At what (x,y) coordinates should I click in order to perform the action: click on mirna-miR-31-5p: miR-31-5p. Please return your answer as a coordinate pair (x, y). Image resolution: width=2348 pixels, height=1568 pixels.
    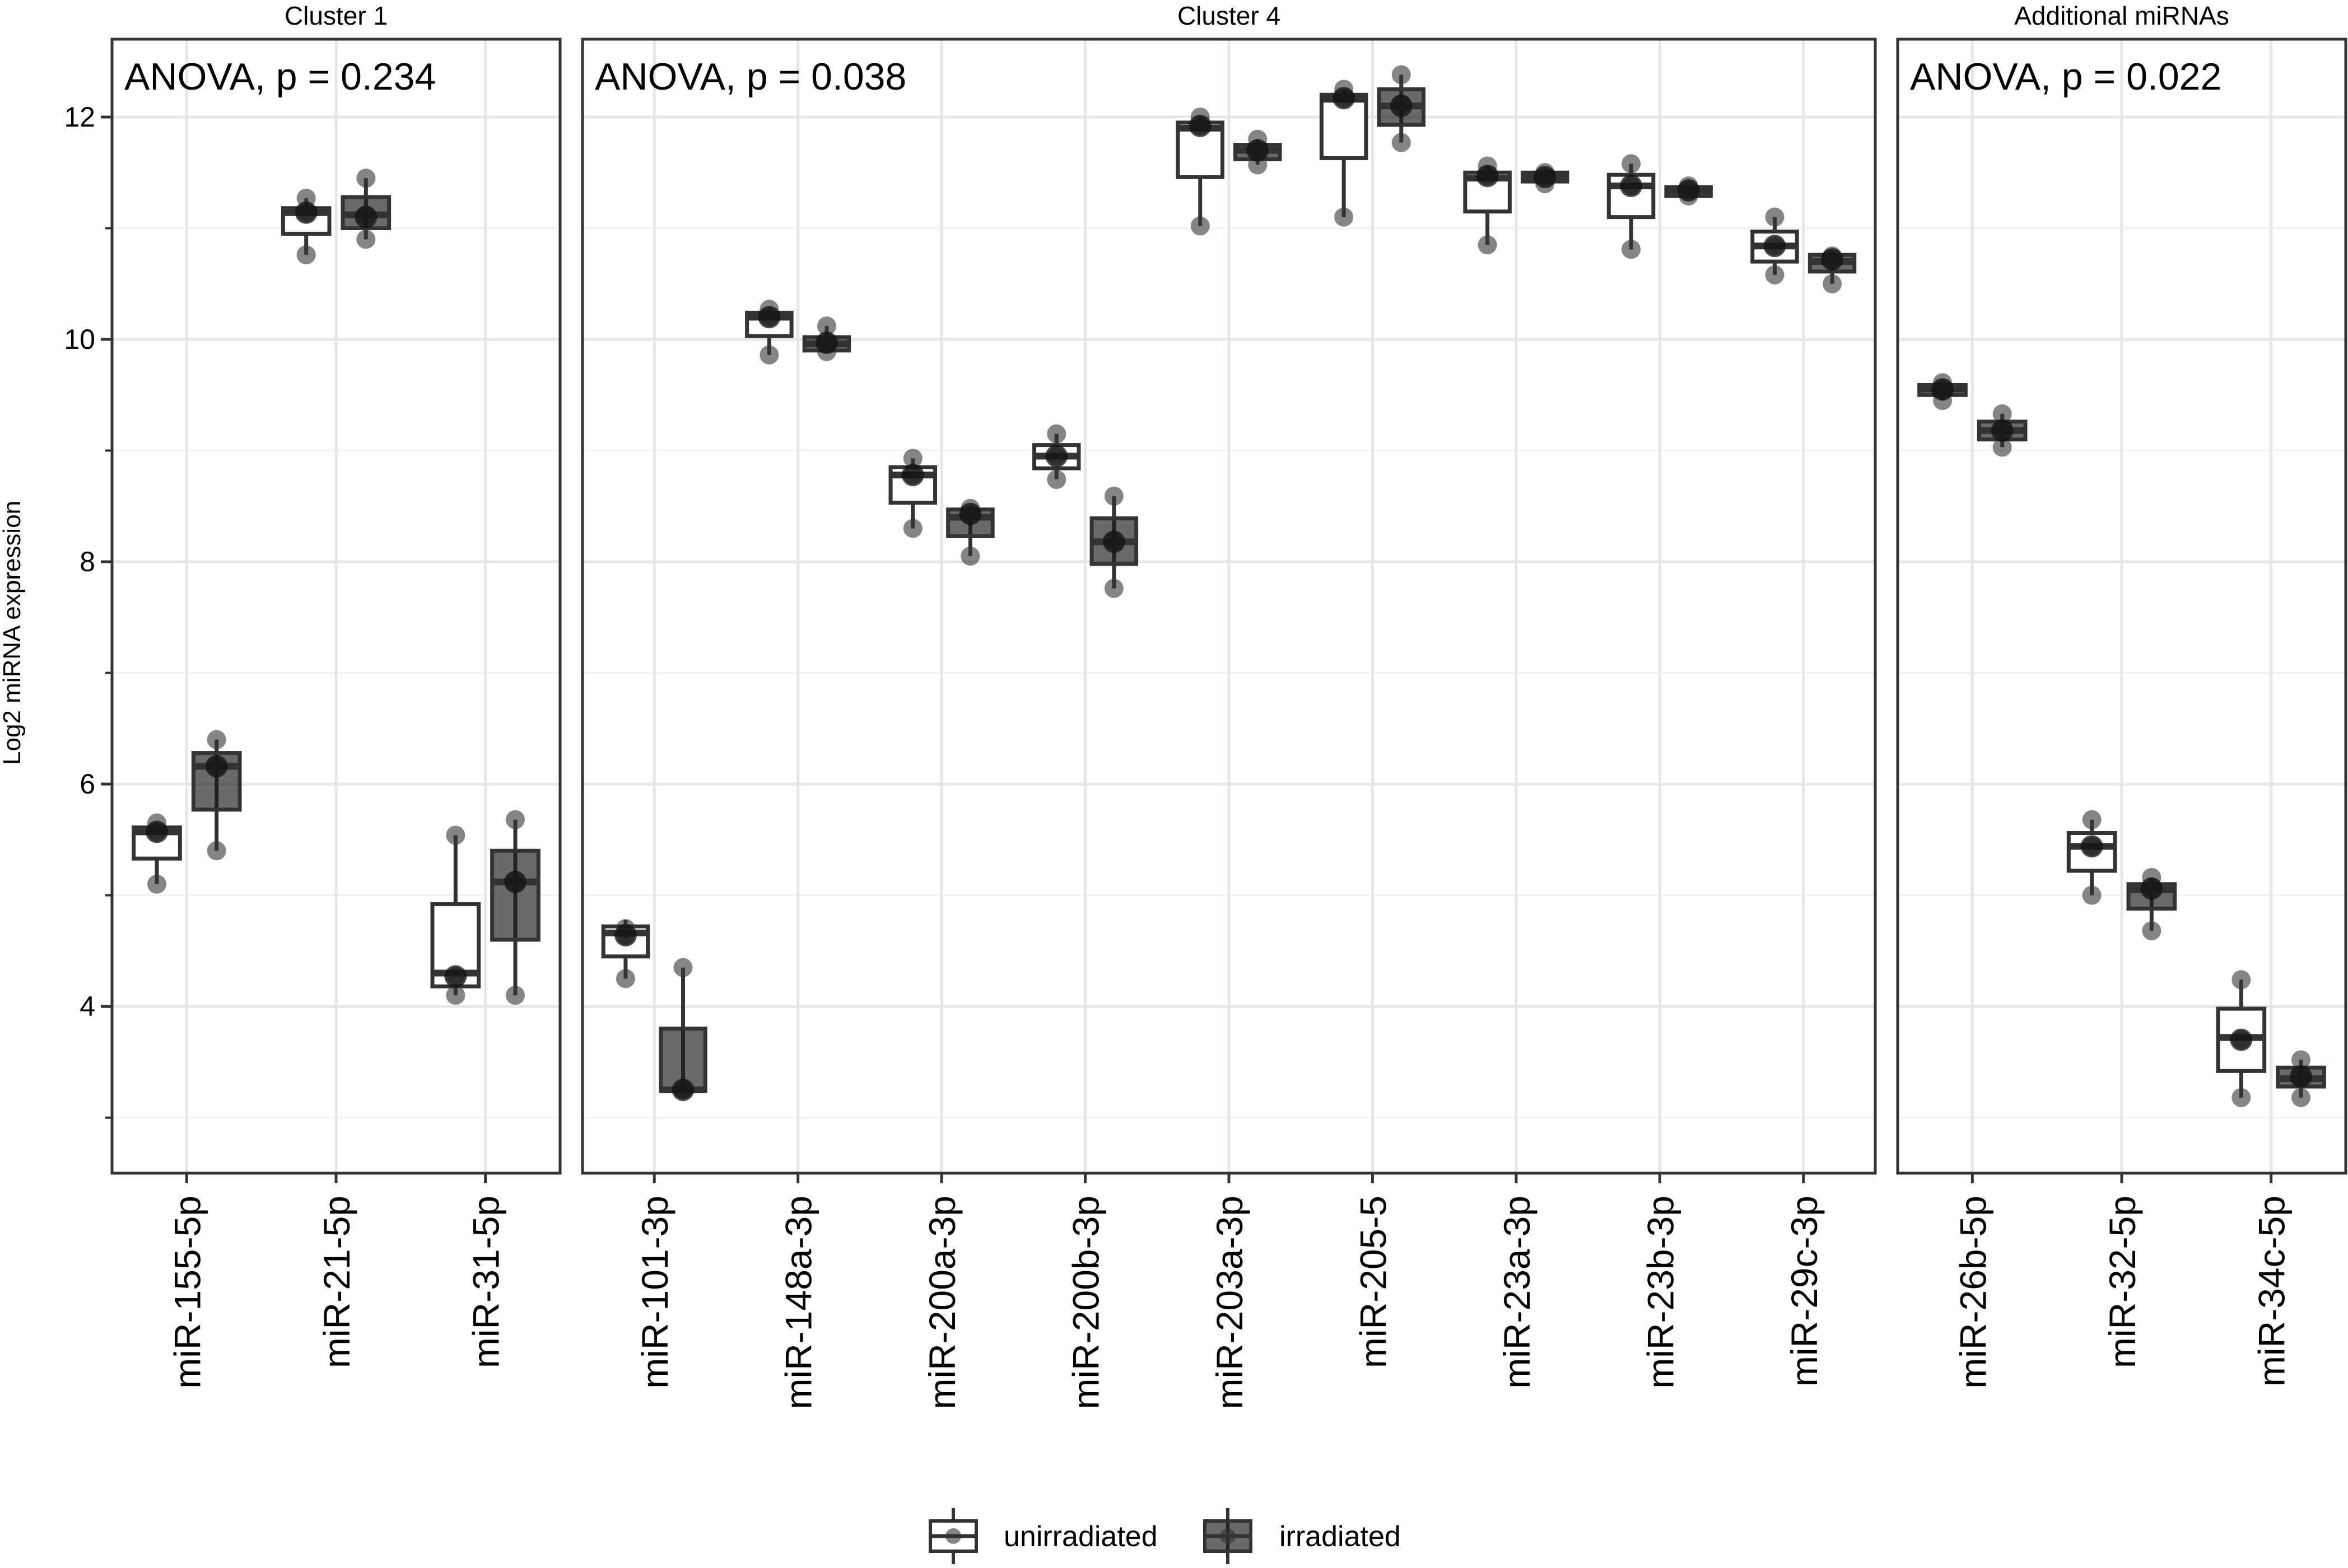
    Looking at the image, I should click on (485, 1089).